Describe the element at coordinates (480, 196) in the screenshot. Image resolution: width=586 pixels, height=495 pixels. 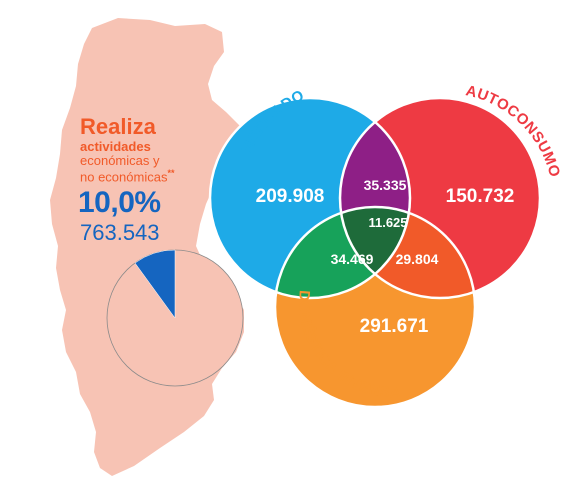
I see `value-autoconsumo-only: 150.732` at that location.